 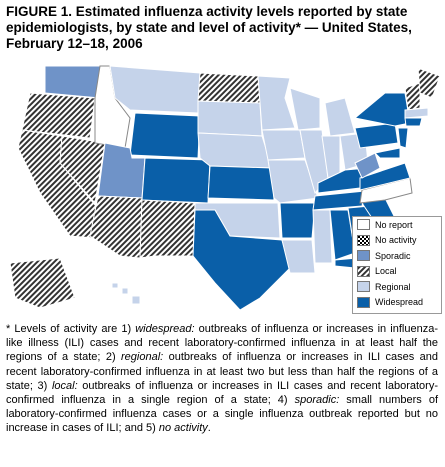 I want to click on legend-item: Local, so click(x=397, y=272).